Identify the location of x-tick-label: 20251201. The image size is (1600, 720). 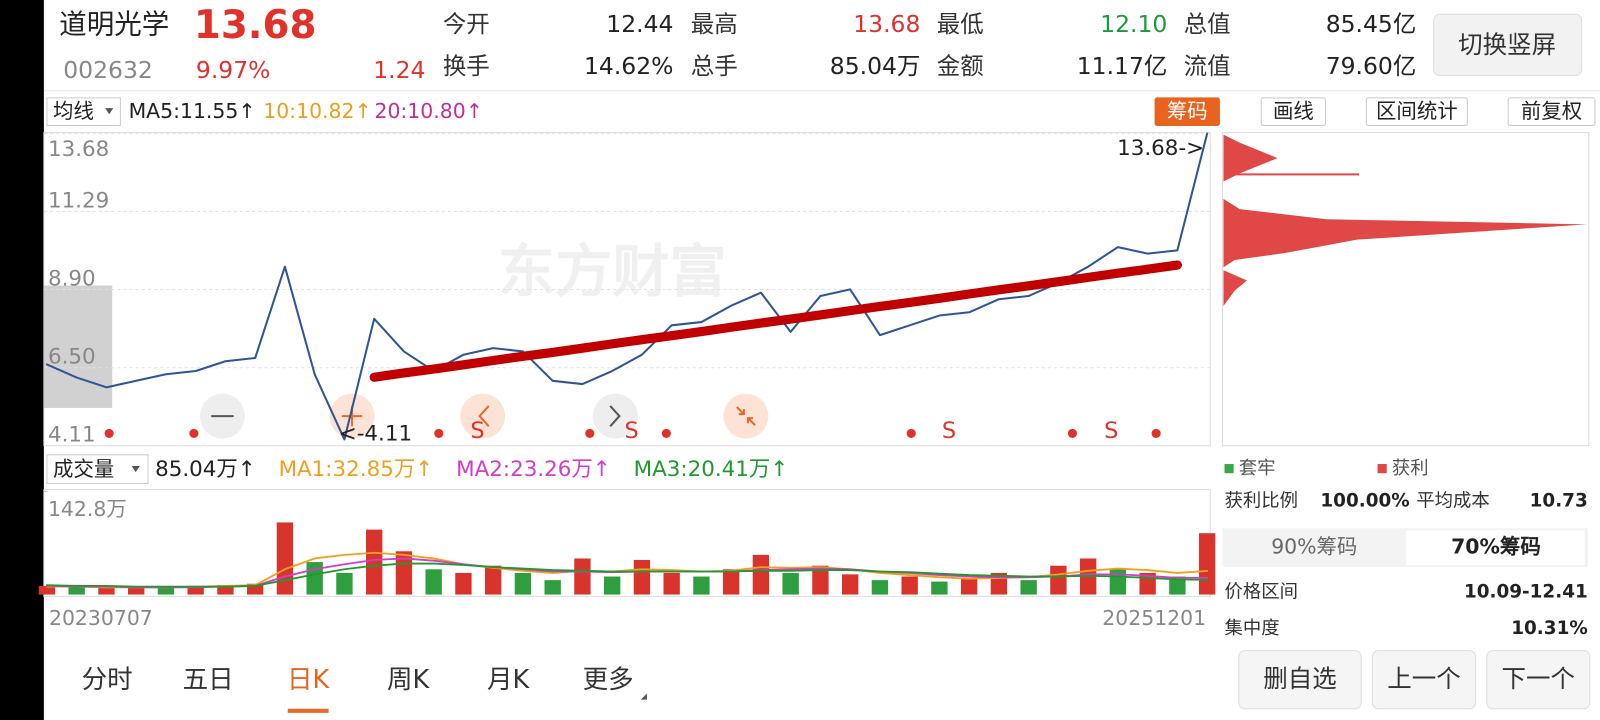
(1154, 618).